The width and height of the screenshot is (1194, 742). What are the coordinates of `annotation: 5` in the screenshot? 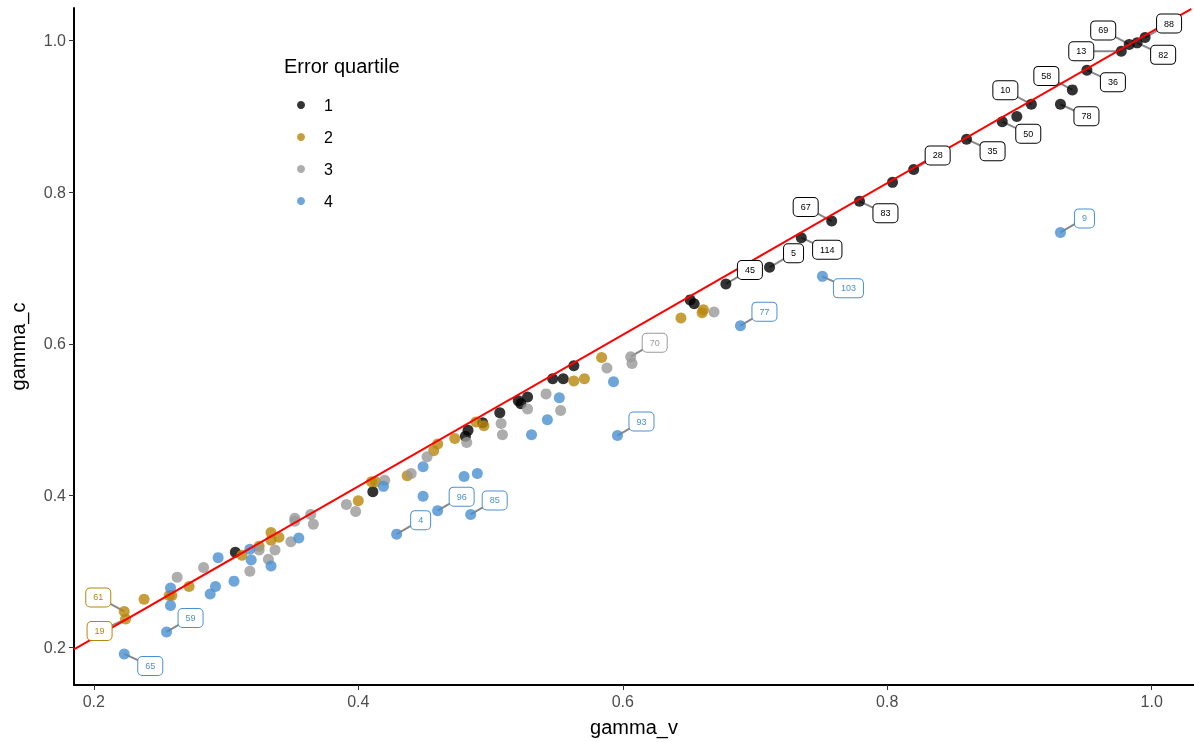 It's located at (794, 253).